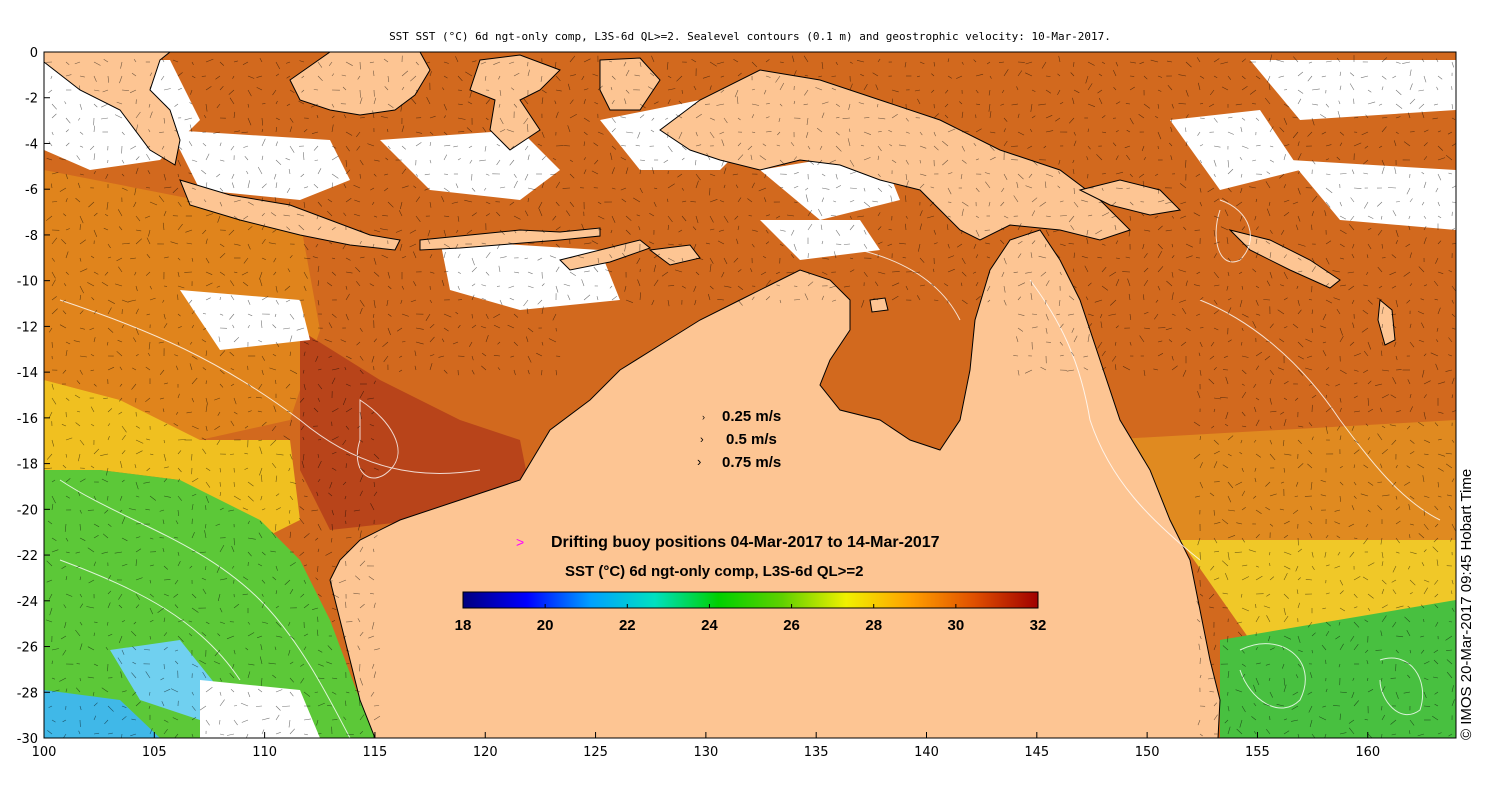 This screenshot has width=1500, height=790. I want to click on colorbar-tick-label: 20, so click(545, 625).